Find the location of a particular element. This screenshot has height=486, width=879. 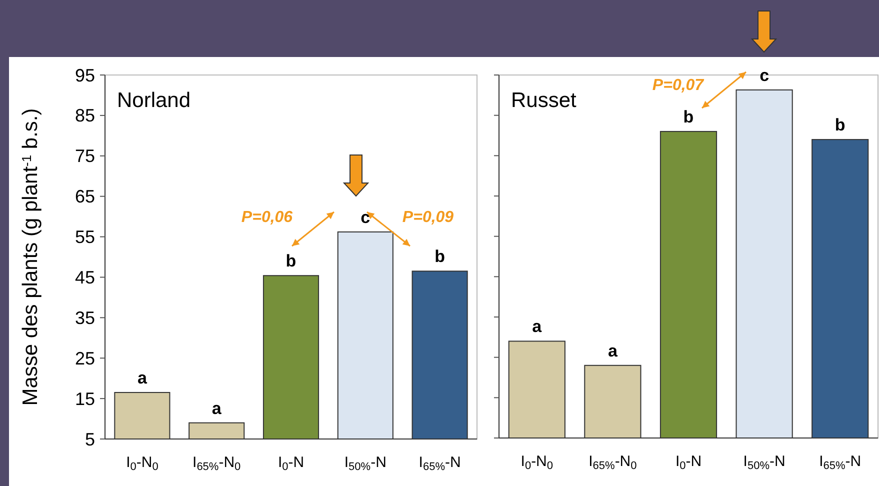

y-tick-label: 15 is located at coordinates (84, 398).